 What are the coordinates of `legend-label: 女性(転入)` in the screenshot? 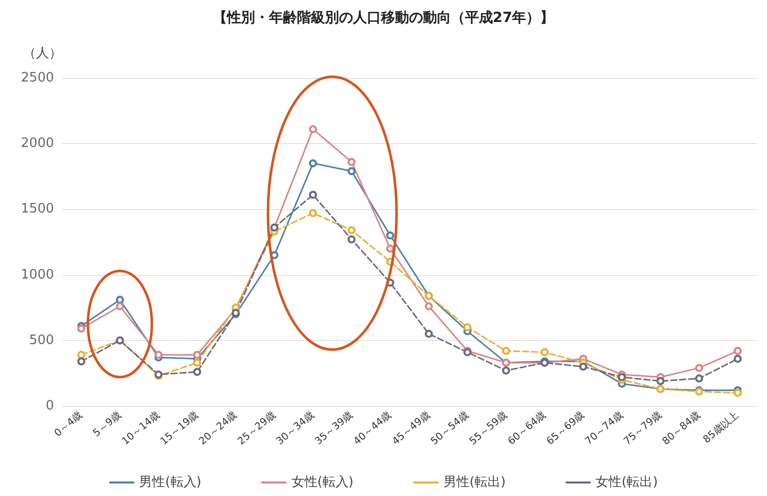 It's located at (322, 482).